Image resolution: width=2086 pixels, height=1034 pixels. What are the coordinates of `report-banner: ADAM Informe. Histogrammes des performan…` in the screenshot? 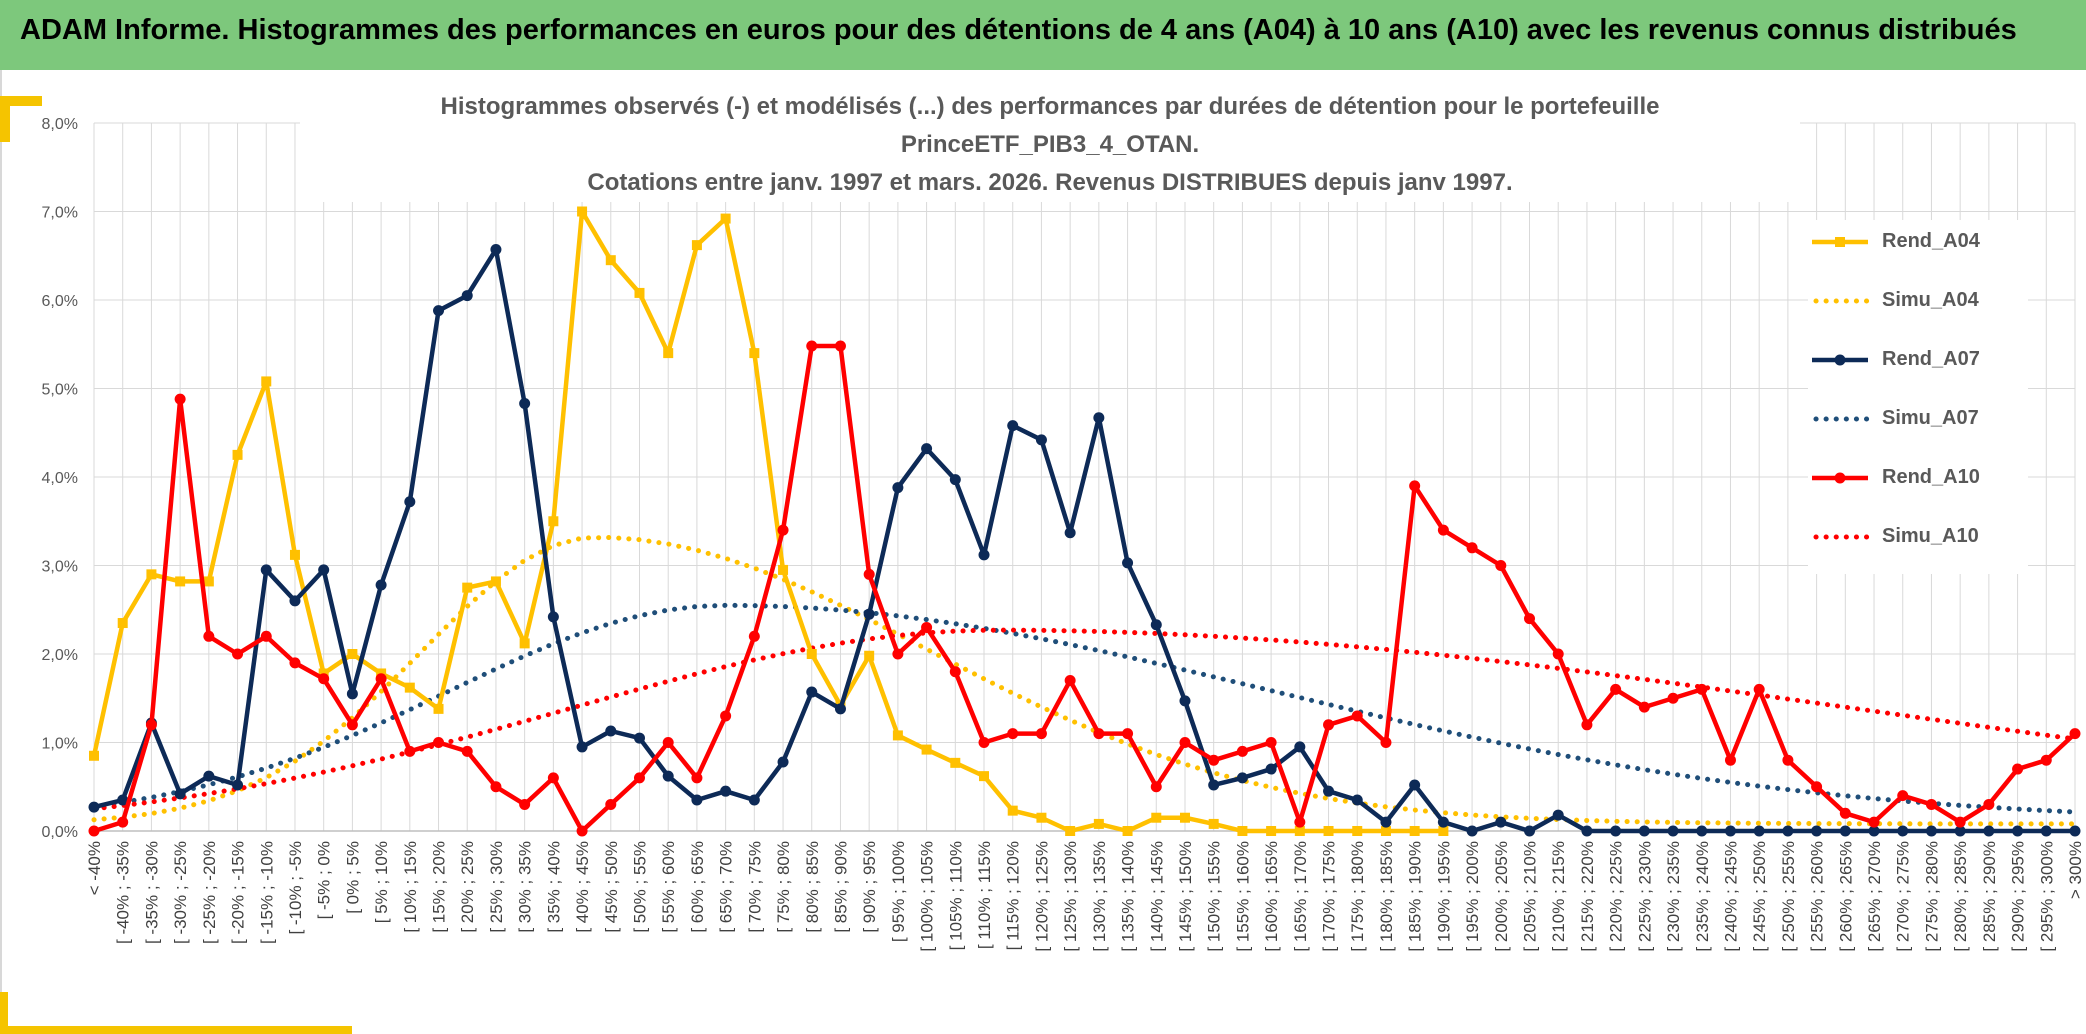 It's located at (1043, 35).